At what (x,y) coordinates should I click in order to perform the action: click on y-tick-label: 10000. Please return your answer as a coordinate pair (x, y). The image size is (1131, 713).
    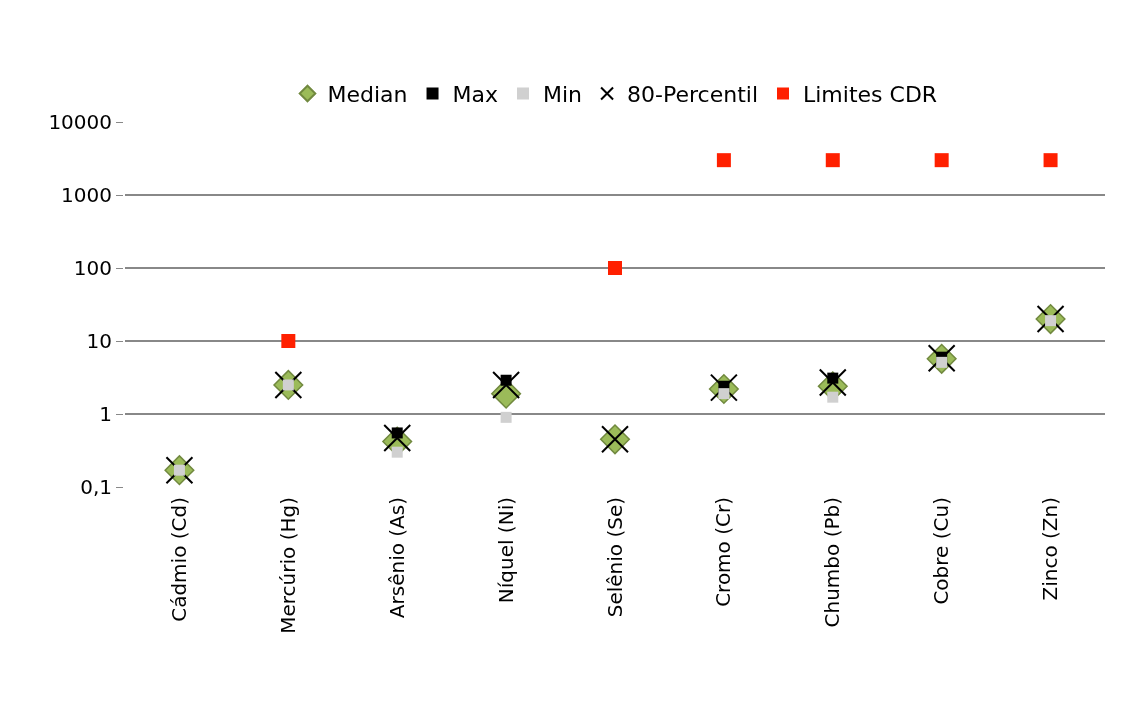
    Looking at the image, I should click on (80, 122).